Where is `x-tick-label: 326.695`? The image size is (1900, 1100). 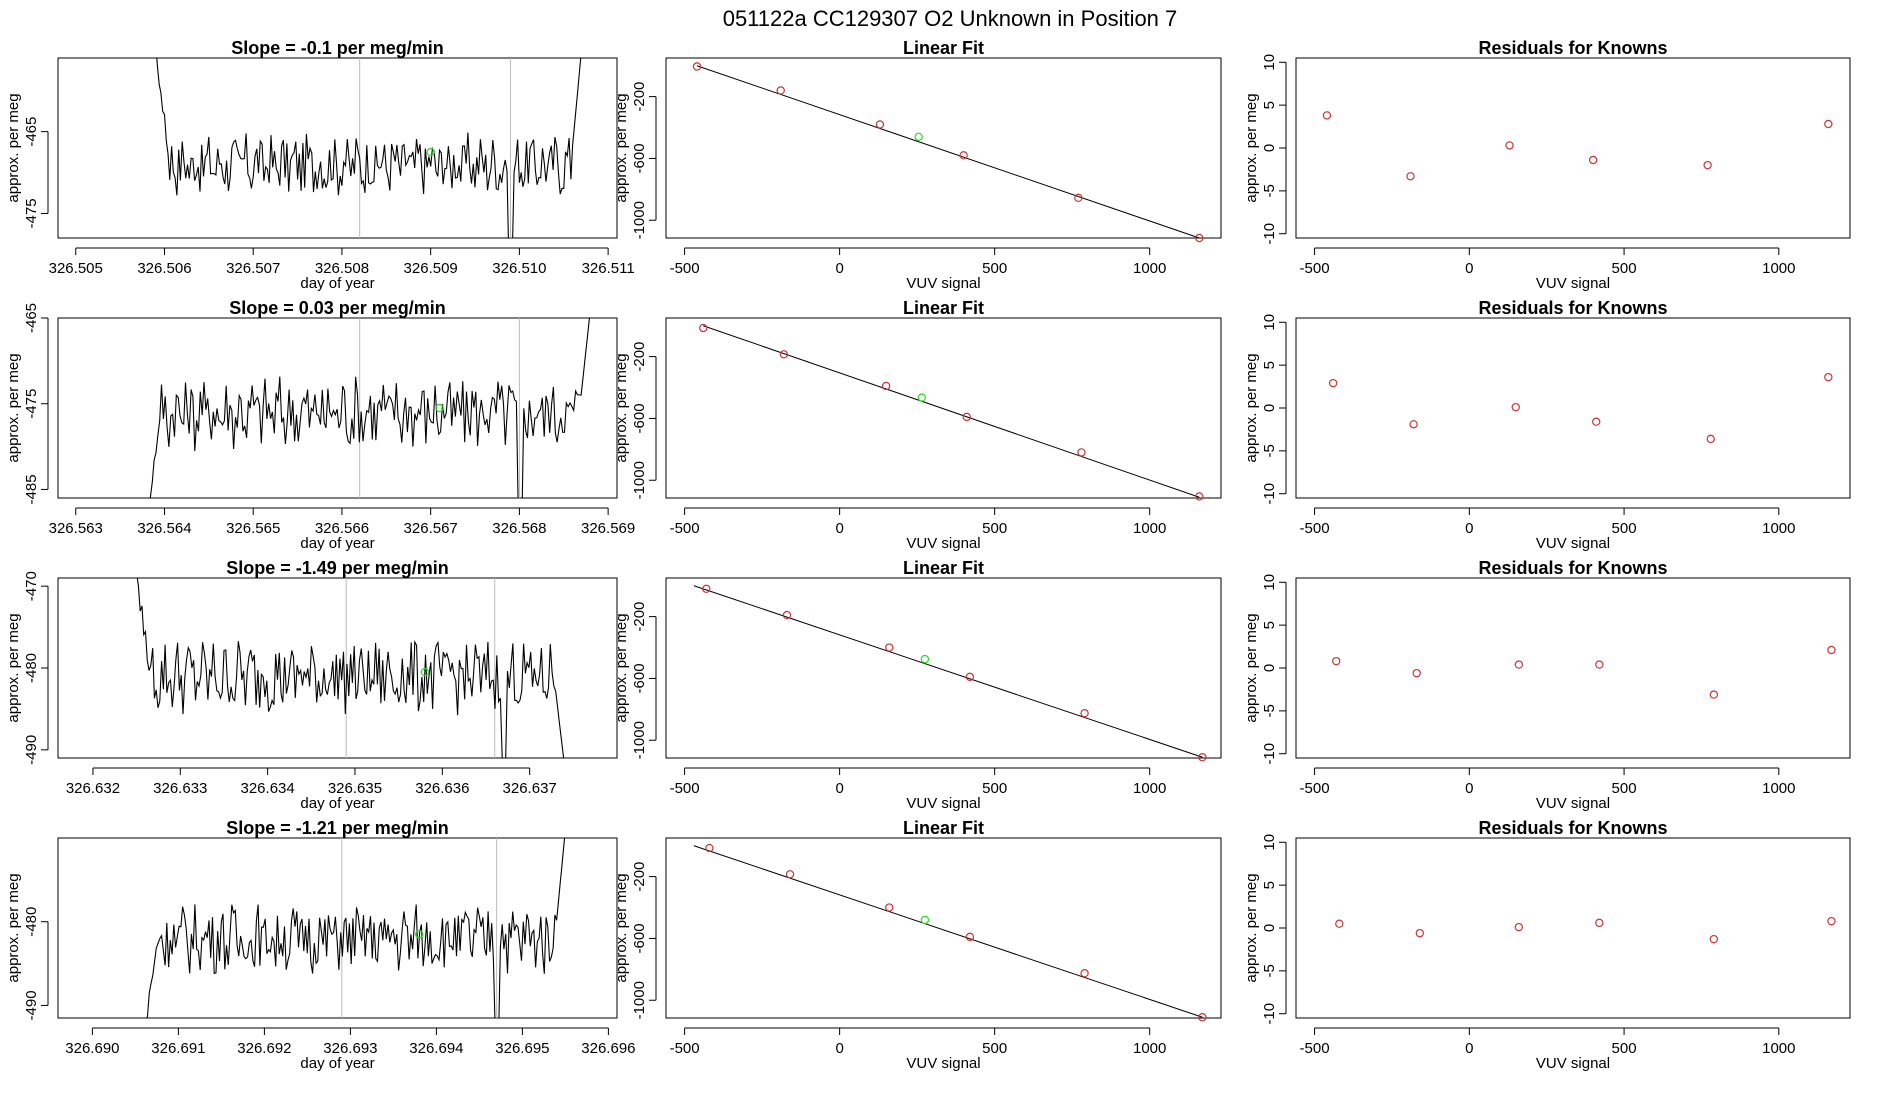
x-tick-label: 326.695 is located at coordinates (522, 1048).